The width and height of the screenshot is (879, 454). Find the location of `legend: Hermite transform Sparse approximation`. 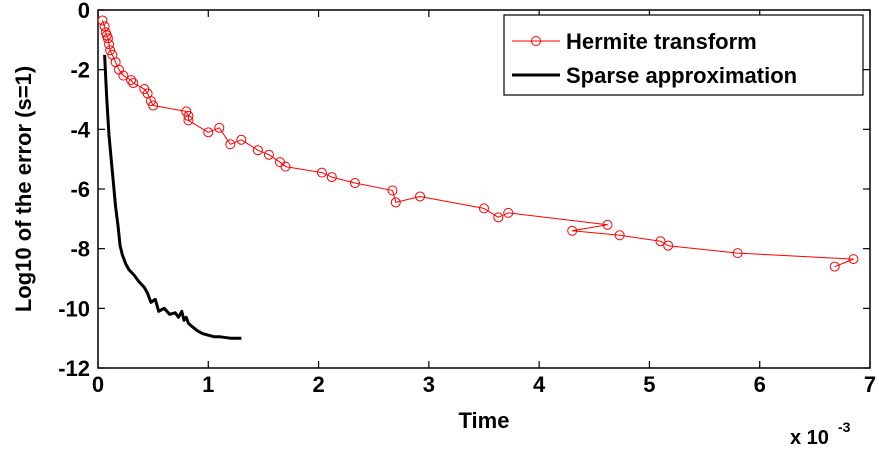

legend: Hermite transform Sparse approximation is located at coordinates (683, 55).